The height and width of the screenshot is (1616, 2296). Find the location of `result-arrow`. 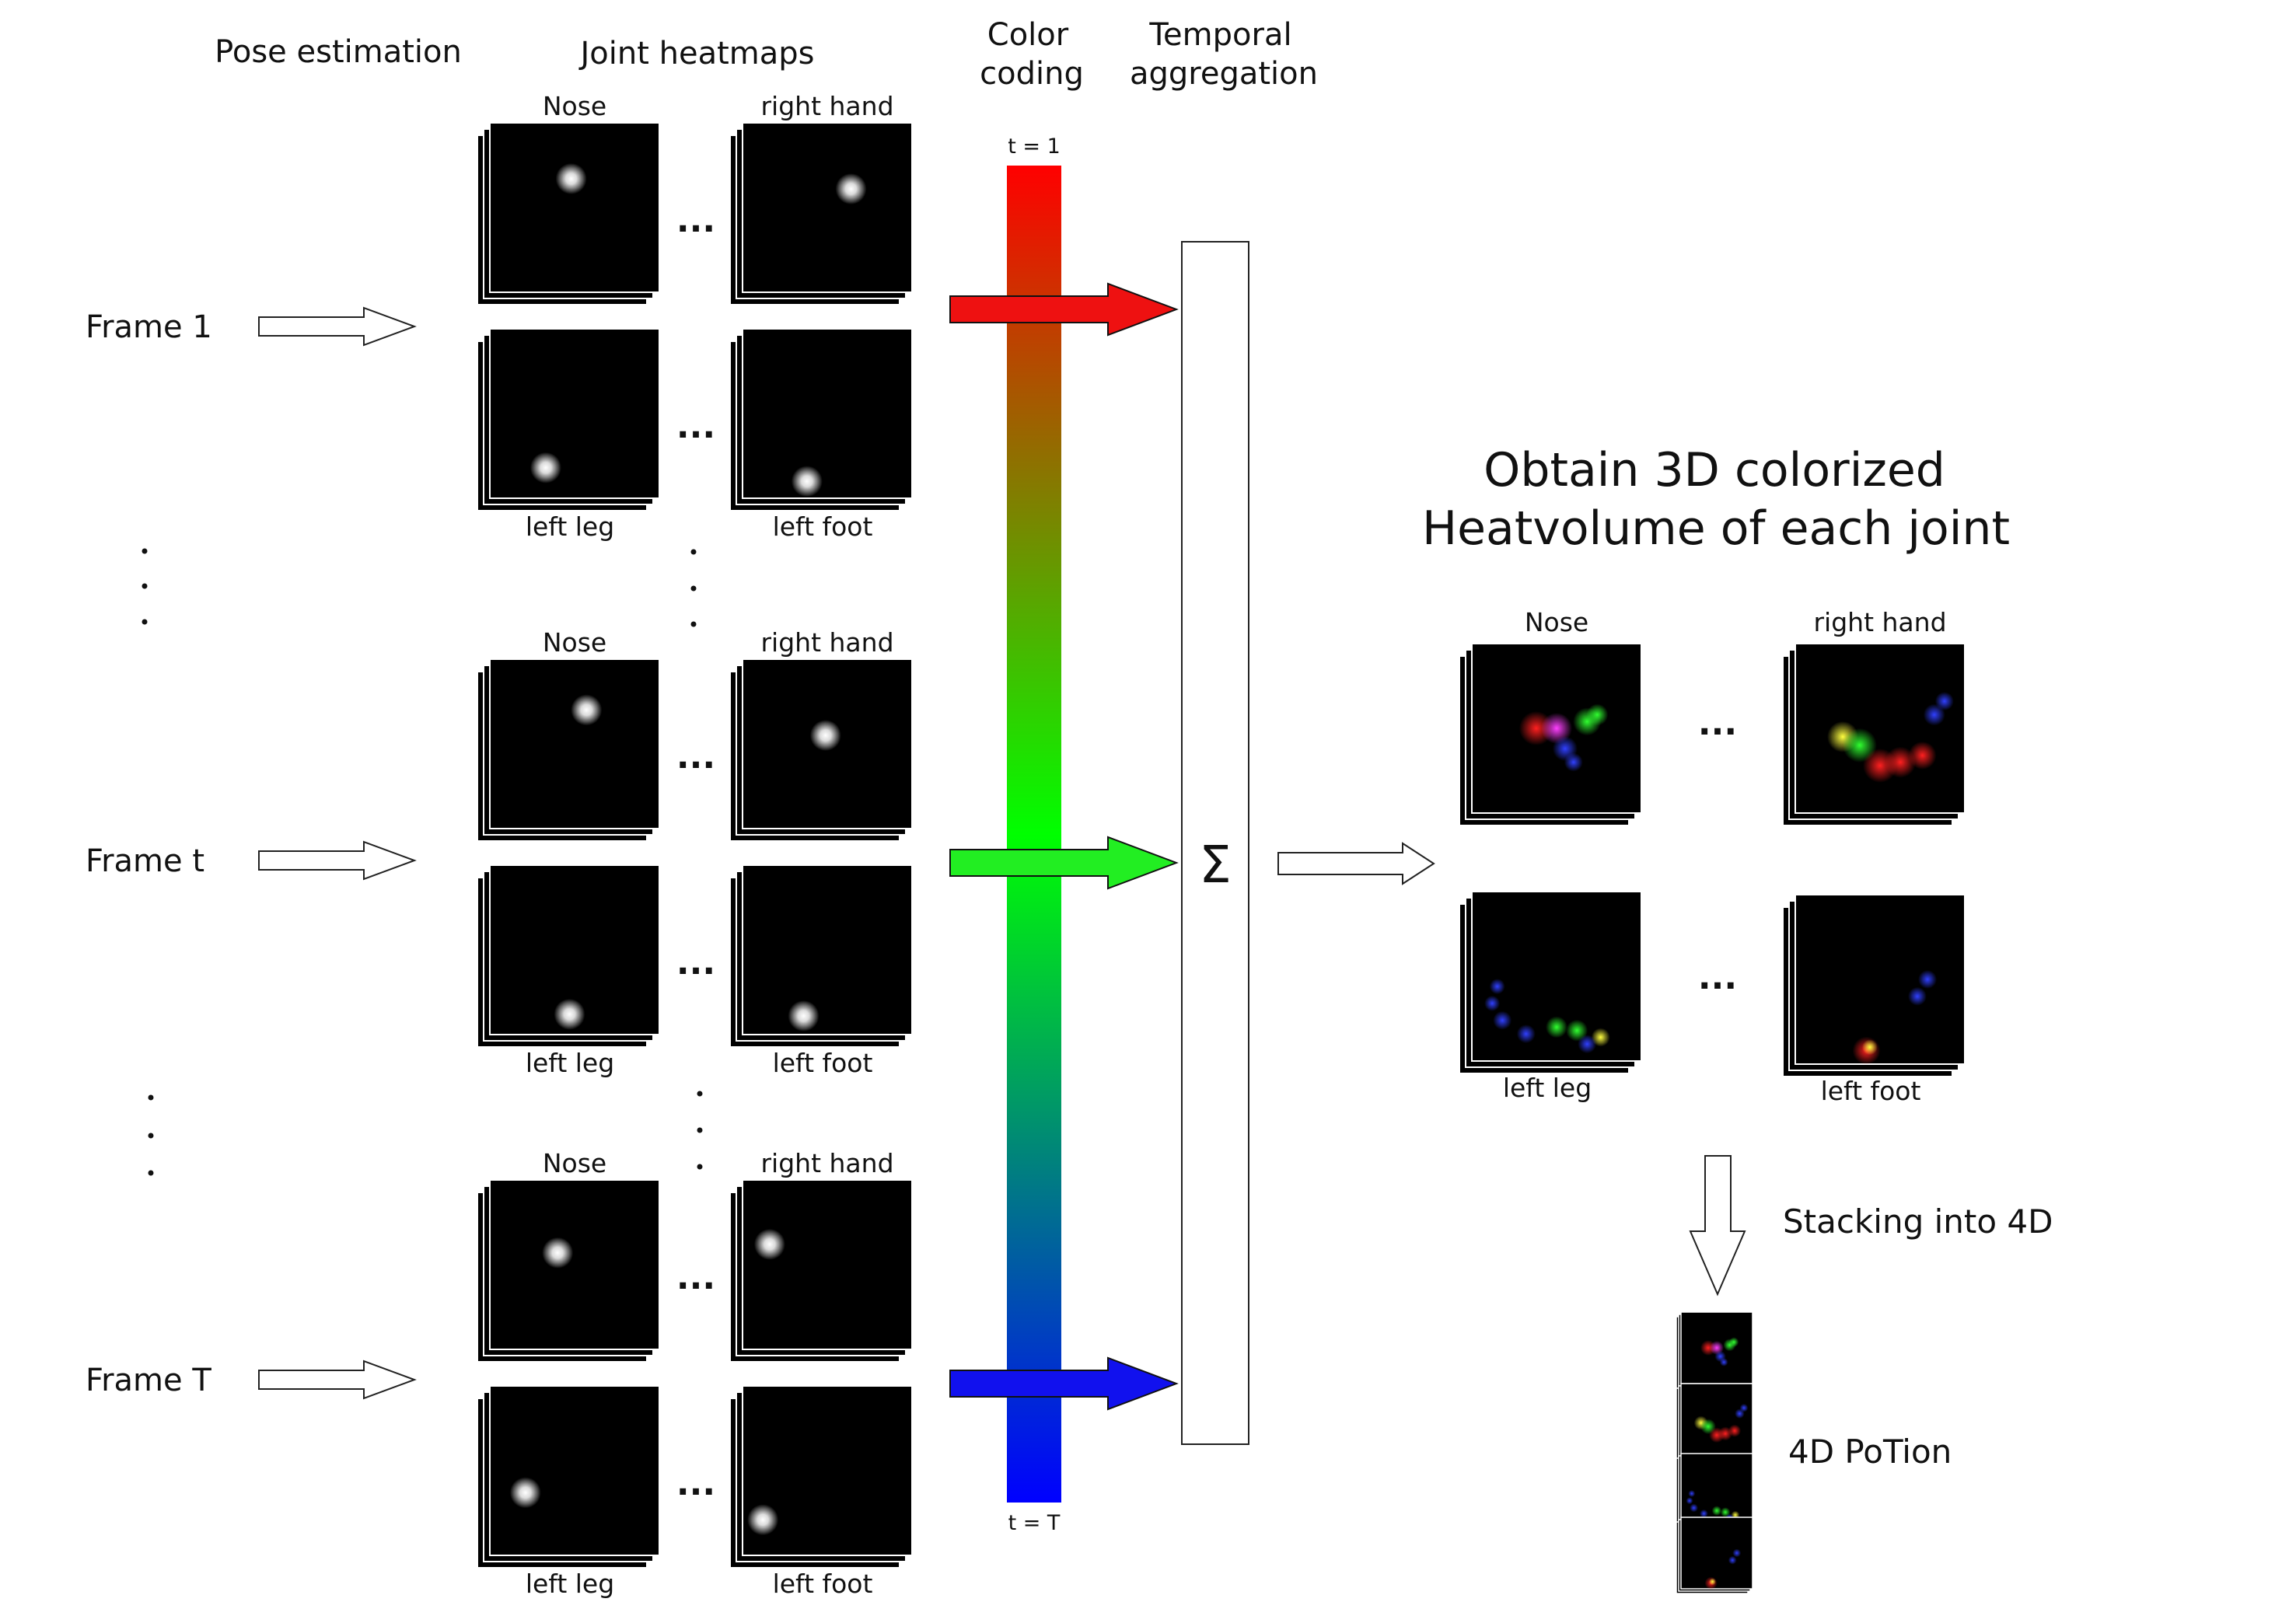

result-arrow is located at coordinates (1356, 864).